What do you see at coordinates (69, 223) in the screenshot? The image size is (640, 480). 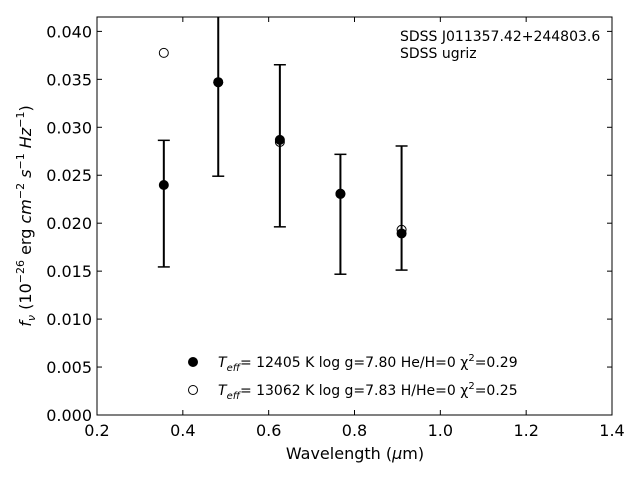 I see `y-tick-label: 0.020` at bounding box center [69, 223].